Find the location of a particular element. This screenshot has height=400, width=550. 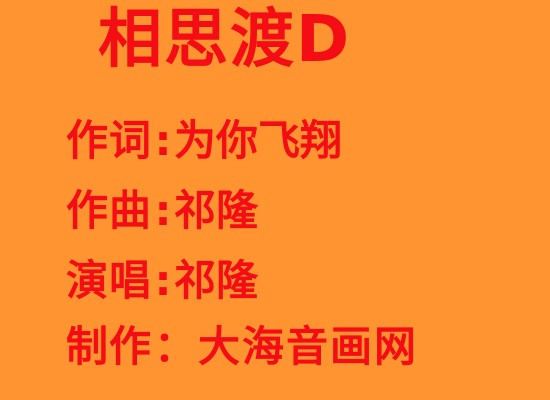

credit-value: 大海音画网 is located at coordinates (308, 346).